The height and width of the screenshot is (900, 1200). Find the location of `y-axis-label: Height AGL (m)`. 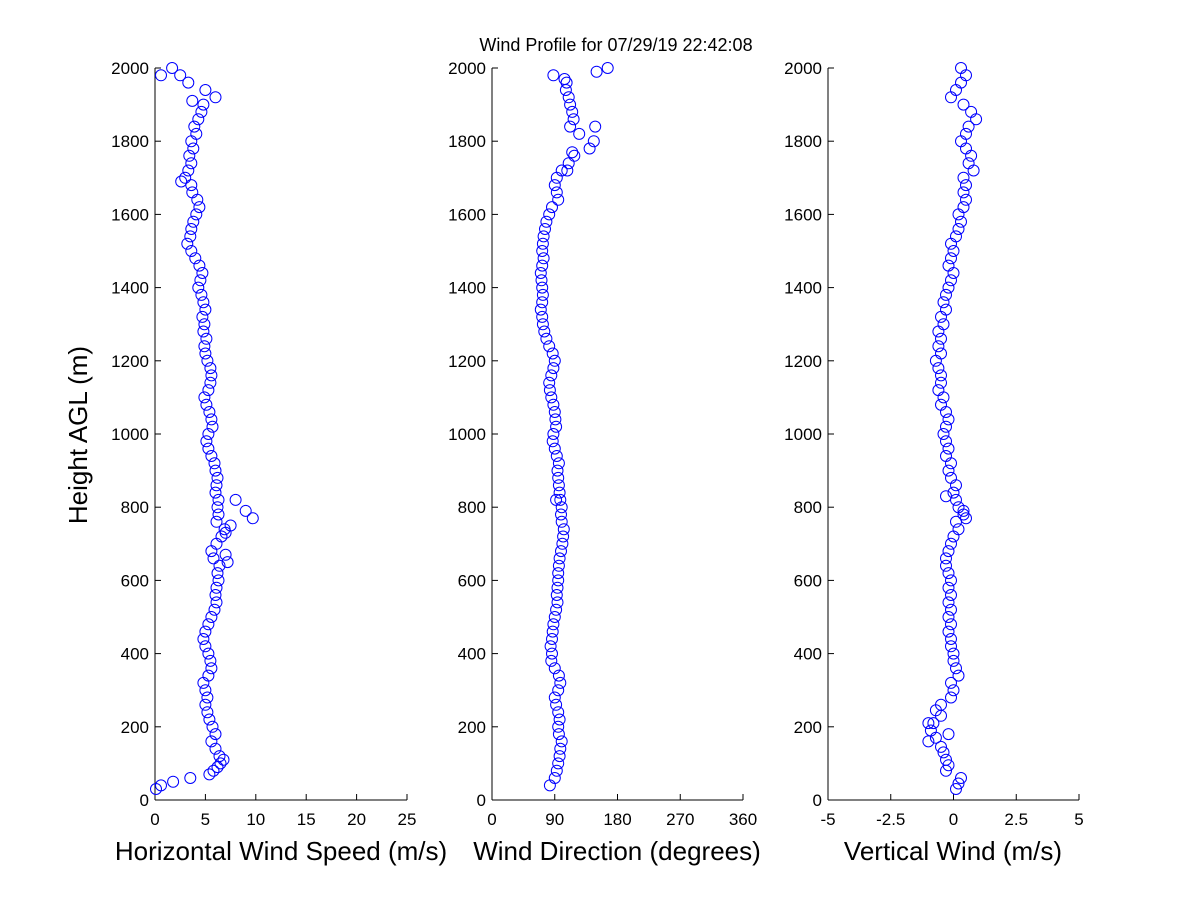

y-axis-label: Height AGL (m) is located at coordinates (78, 435).